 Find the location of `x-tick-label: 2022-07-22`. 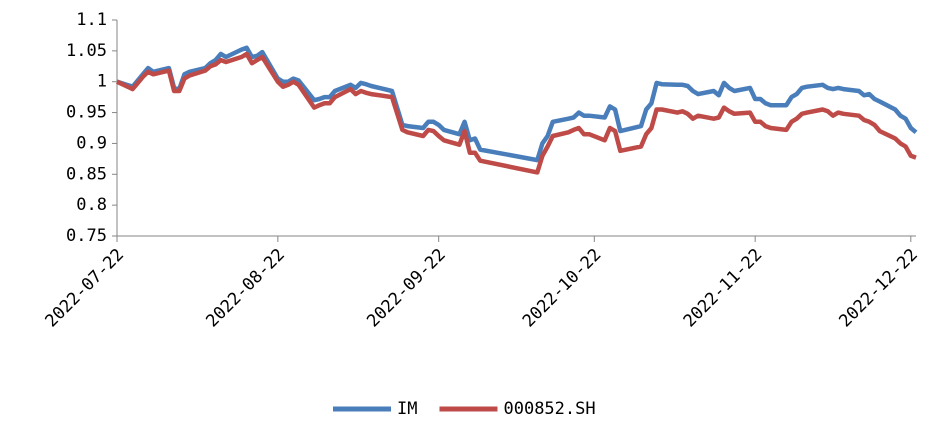

x-tick-label: 2022-07-22 is located at coordinates (85, 288).